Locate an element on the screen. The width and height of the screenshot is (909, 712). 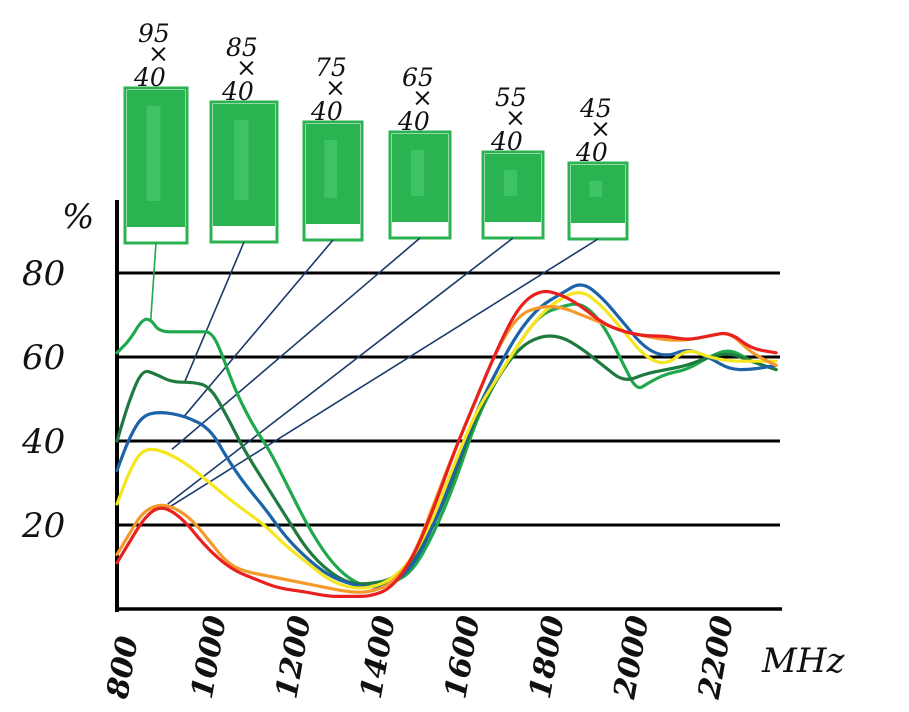
x-tick-label: 1000 is located at coordinates (209, 657).